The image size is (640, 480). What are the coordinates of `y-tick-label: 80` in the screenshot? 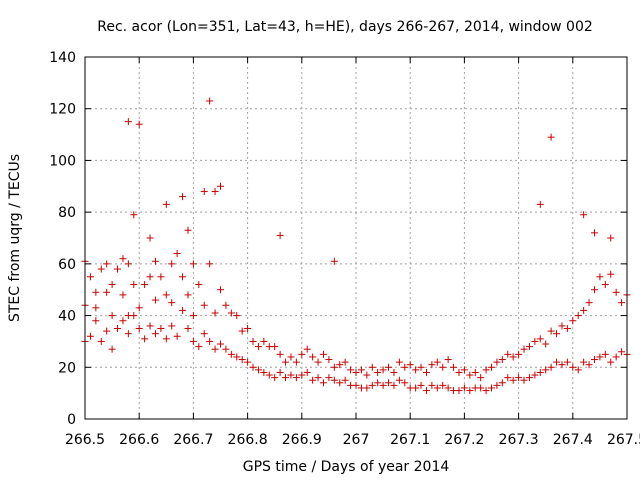 It's located at (67, 213).